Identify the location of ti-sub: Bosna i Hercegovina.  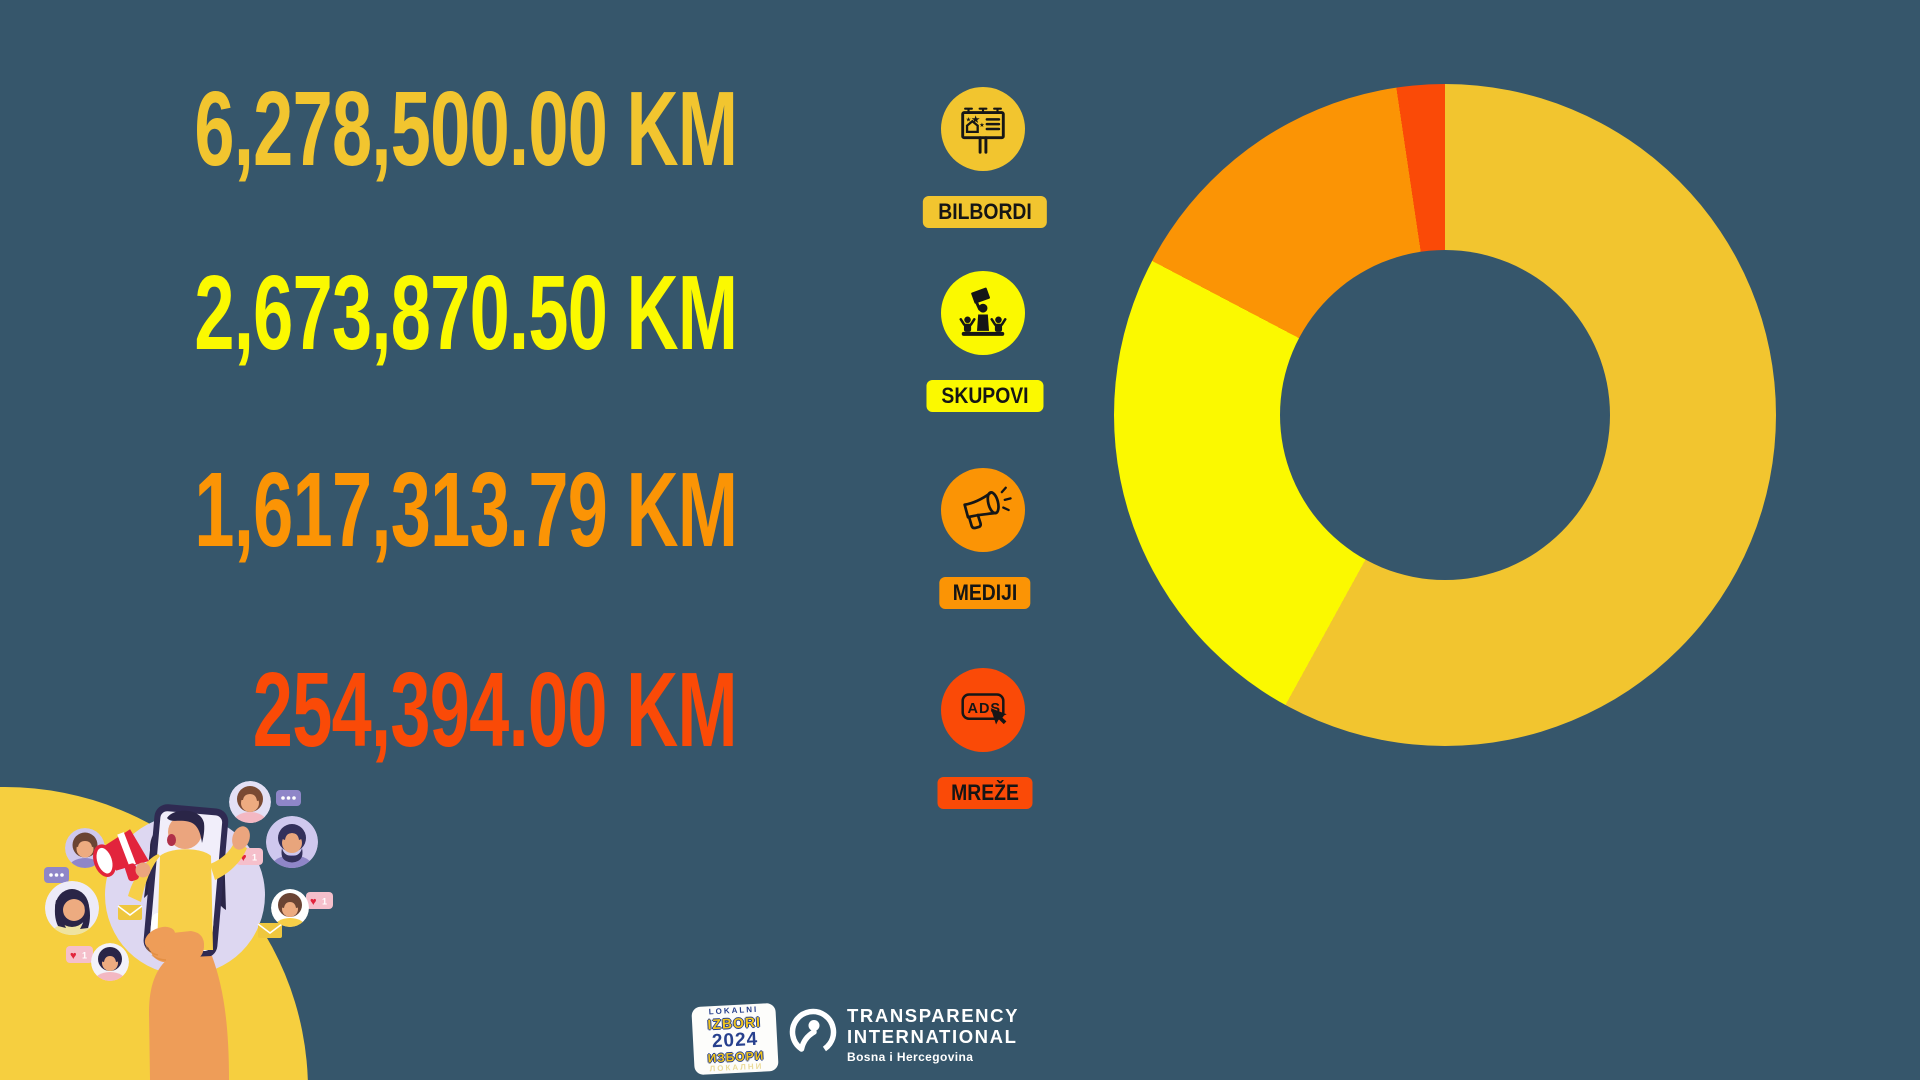
(910, 1057).